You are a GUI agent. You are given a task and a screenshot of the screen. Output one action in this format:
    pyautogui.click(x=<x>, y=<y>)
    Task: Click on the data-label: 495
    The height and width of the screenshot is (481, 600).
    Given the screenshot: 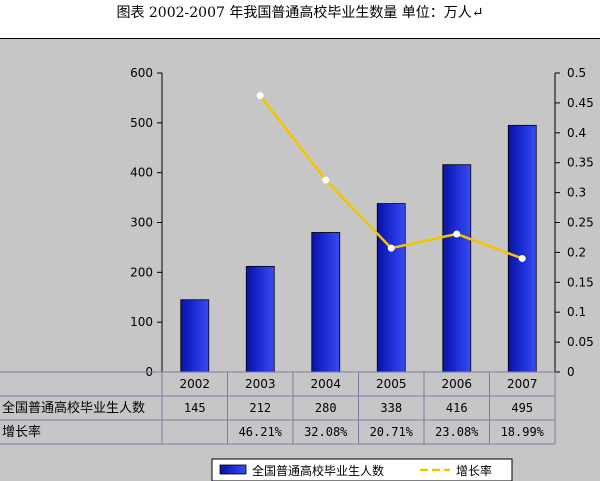 What is the action you would take?
    pyautogui.click(x=522, y=408)
    